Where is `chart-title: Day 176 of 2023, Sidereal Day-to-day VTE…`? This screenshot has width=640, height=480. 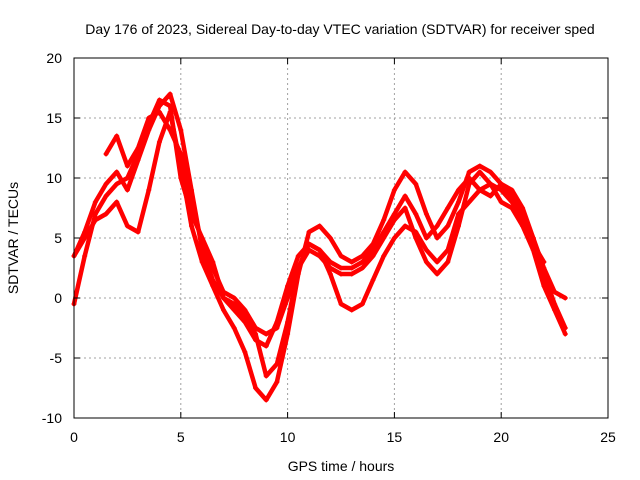 chart-title: Day 176 of 2023, Sidereal Day-to-day VTE… is located at coordinates (339, 29).